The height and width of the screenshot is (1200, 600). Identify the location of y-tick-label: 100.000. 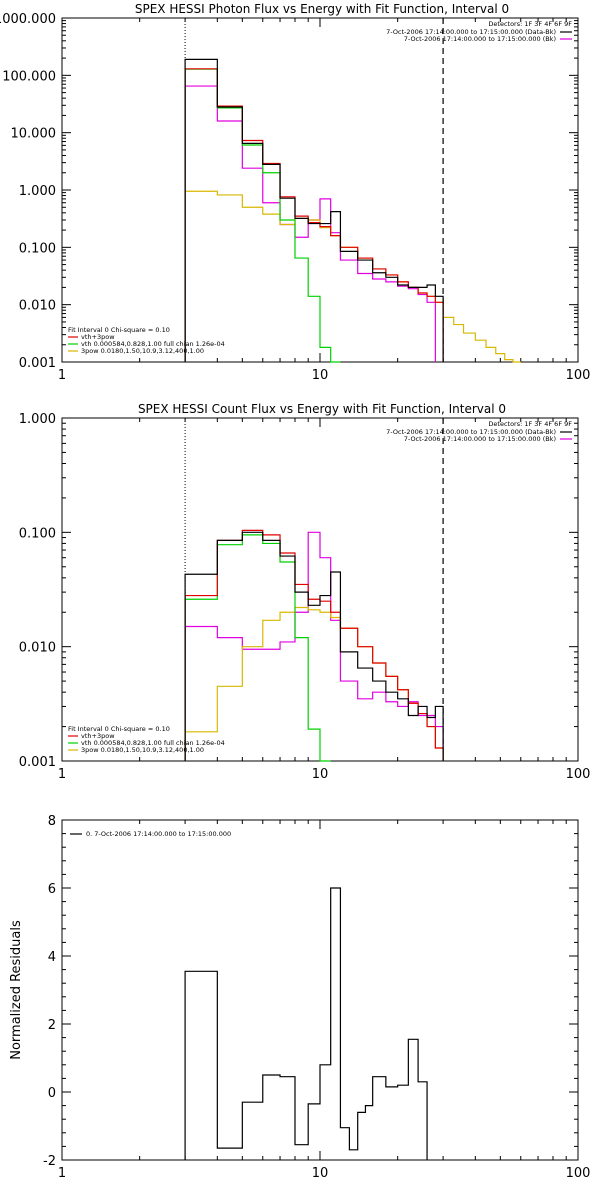
(29, 76).